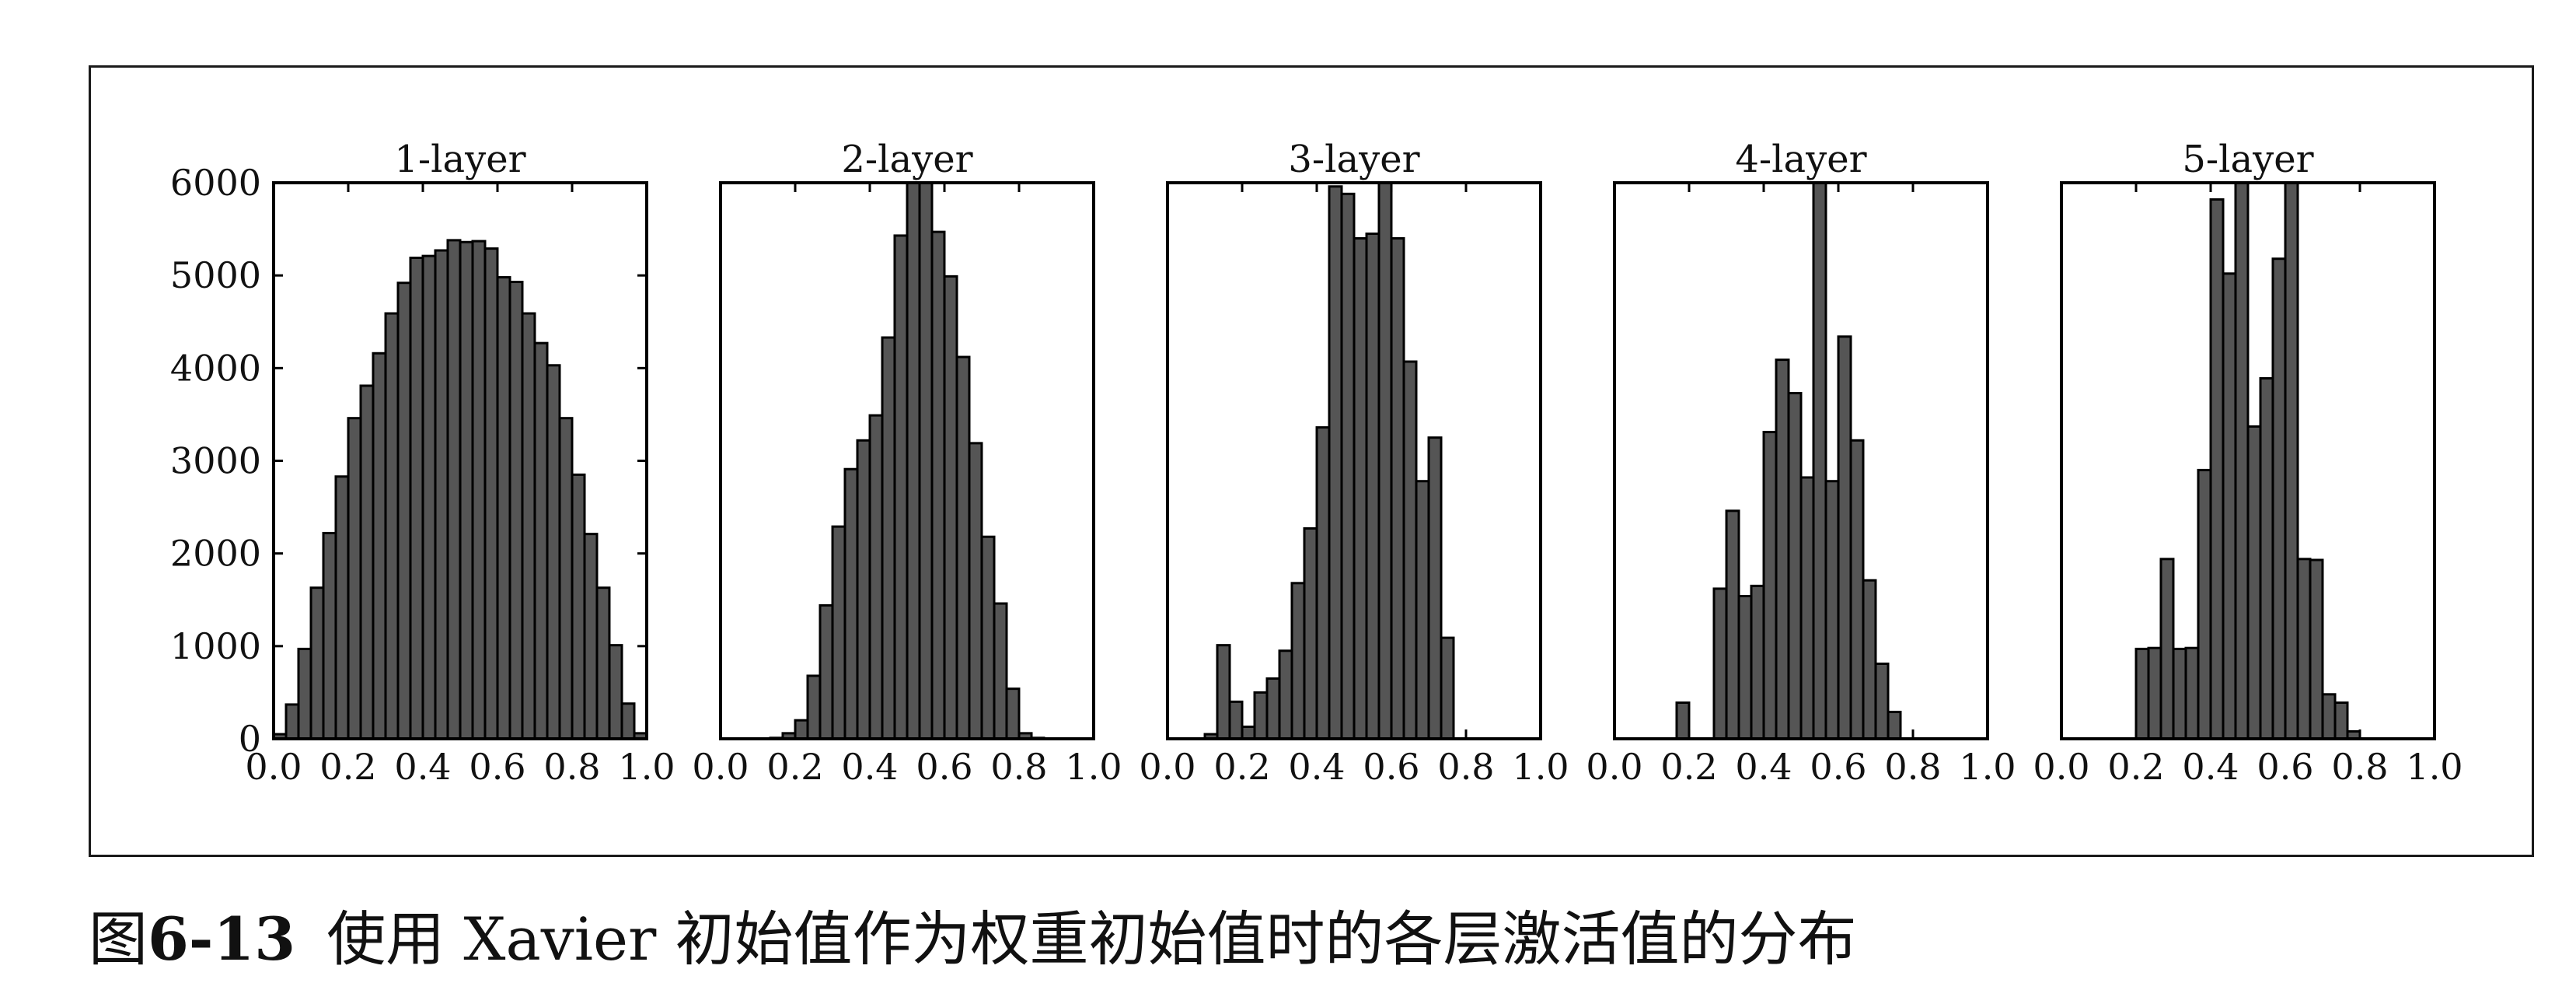  Describe the element at coordinates (869, 767) in the screenshot. I see `panel-2-xtick-label: 0.4` at that location.